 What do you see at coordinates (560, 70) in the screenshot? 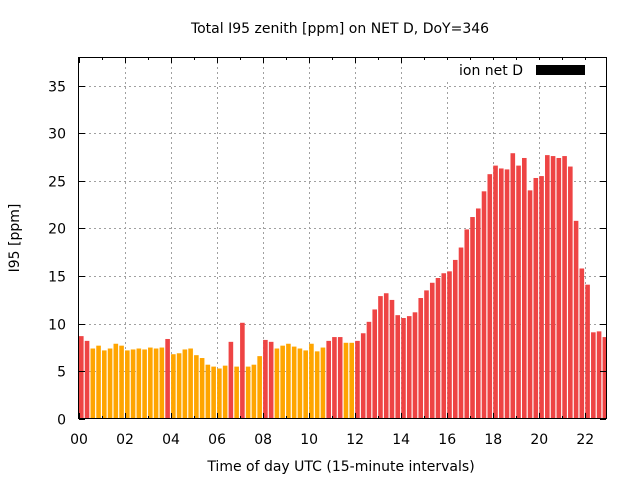
I see `legend-swatch` at bounding box center [560, 70].